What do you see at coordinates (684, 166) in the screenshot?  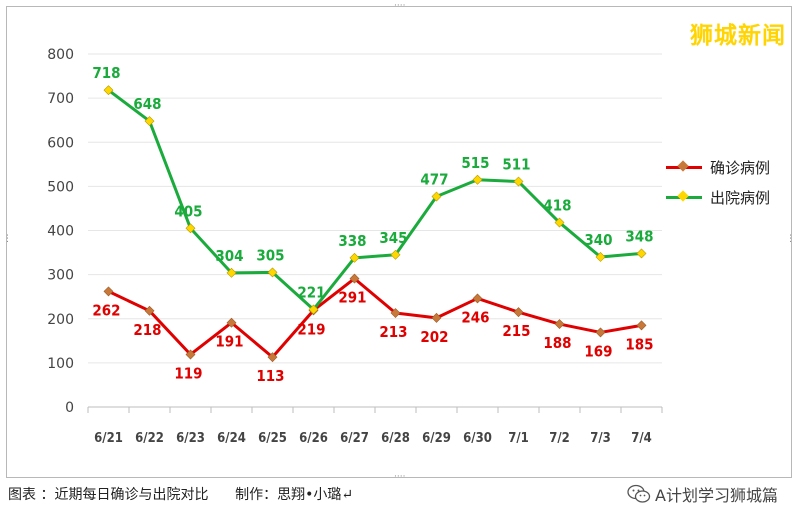 I see `legend-swatch-confirmed` at bounding box center [684, 166].